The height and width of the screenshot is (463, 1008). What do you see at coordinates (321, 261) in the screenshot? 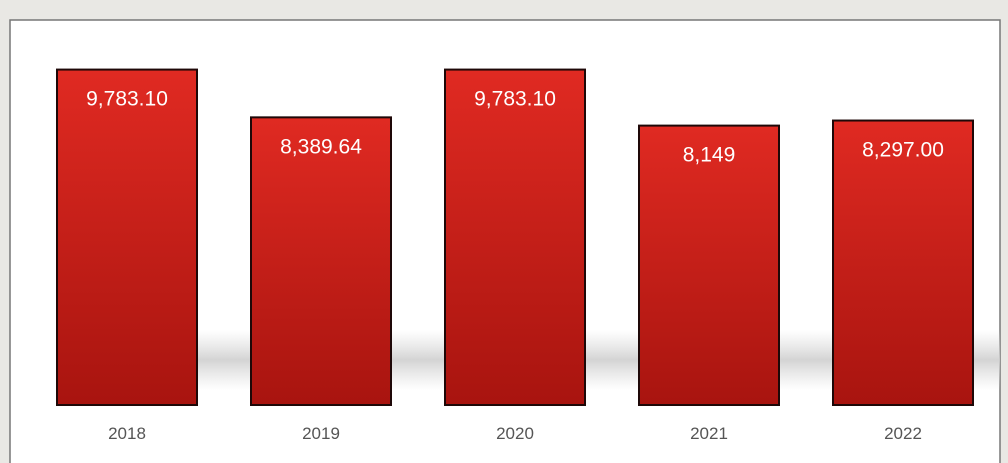
I see `bar-2019` at bounding box center [321, 261].